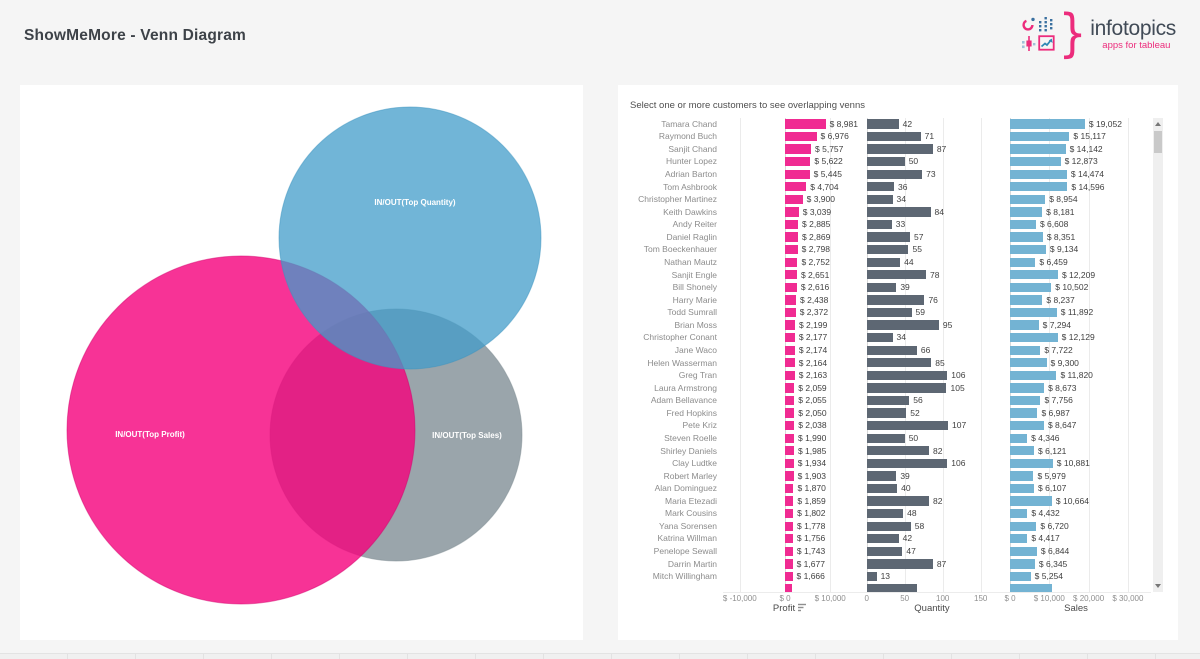 This screenshot has height=659, width=1200. What do you see at coordinates (1158, 141) in the screenshot?
I see `scrollbar-thumb` at bounding box center [1158, 141].